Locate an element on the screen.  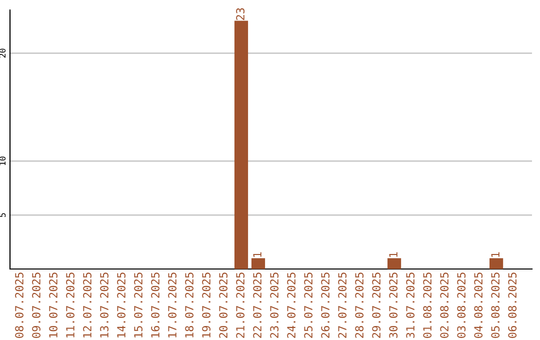
x-tick-label: 25.07.2025 is located at coordinates (308, 305).